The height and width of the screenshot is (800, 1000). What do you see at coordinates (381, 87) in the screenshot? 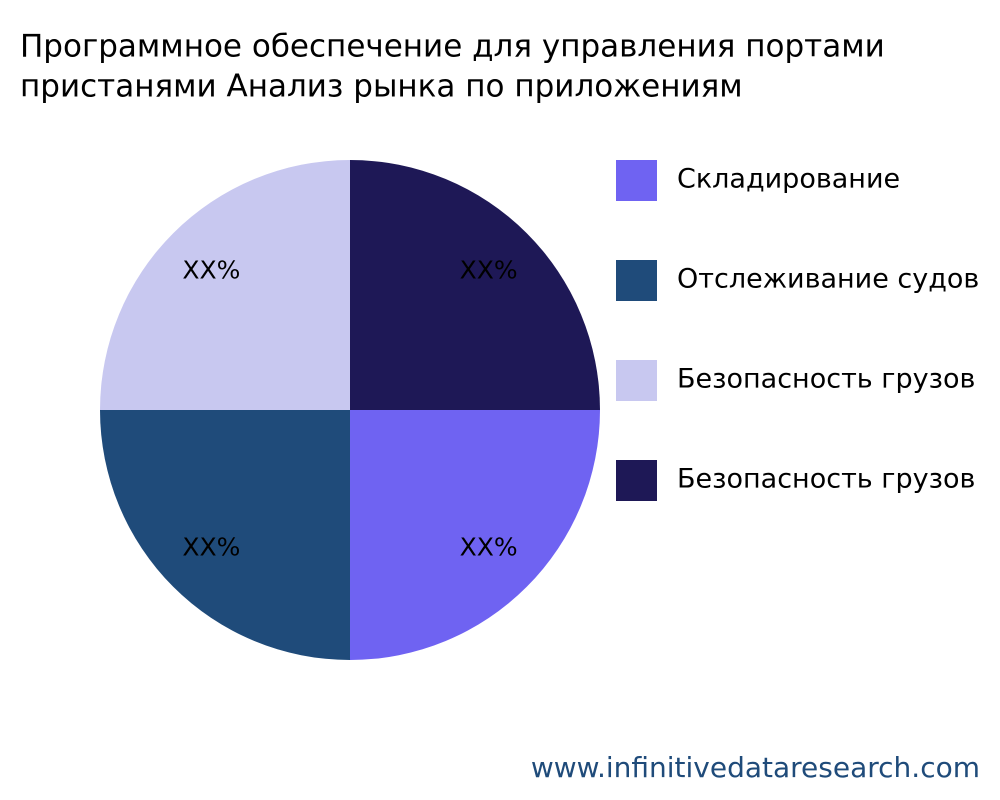
I see `chart-title: пристанями Анализ рынка по приложениям` at bounding box center [381, 87].